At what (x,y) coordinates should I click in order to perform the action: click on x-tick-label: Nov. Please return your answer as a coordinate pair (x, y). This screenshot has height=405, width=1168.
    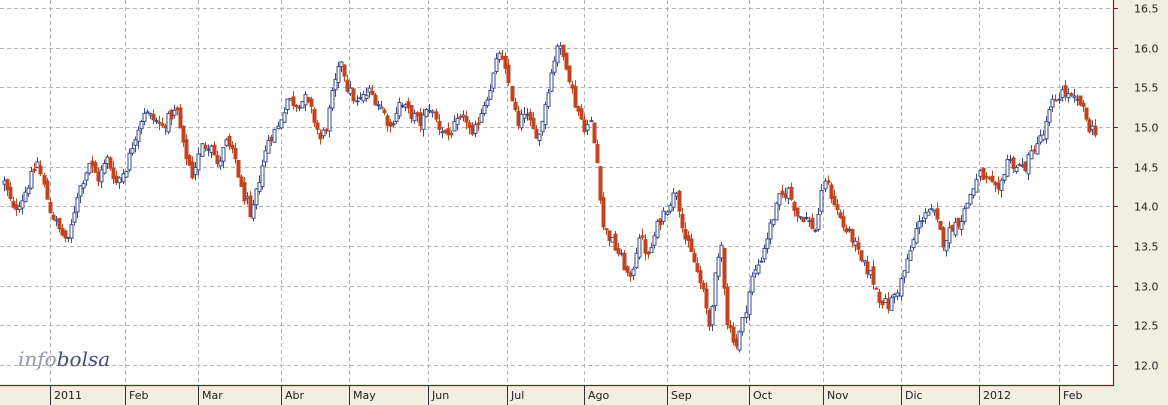
    Looking at the image, I should click on (838, 395).